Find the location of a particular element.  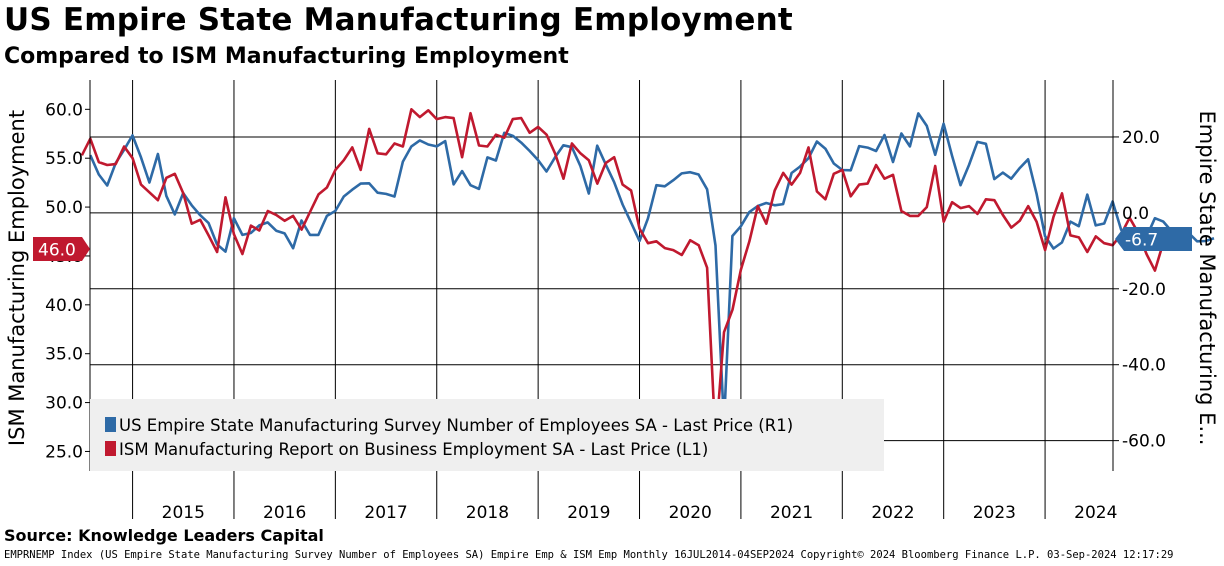

left-tick-label: 30.0 is located at coordinates (64, 404).